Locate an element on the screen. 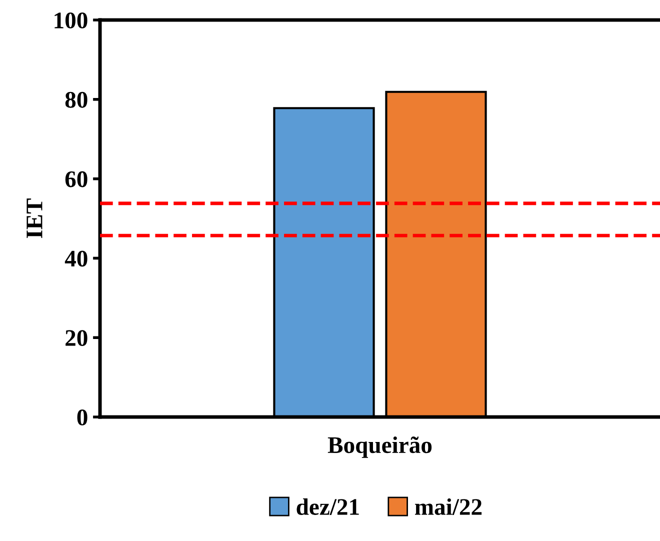 Image resolution: width=660 pixels, height=541 pixels. legend-label: mai/22 is located at coordinates (448, 506).